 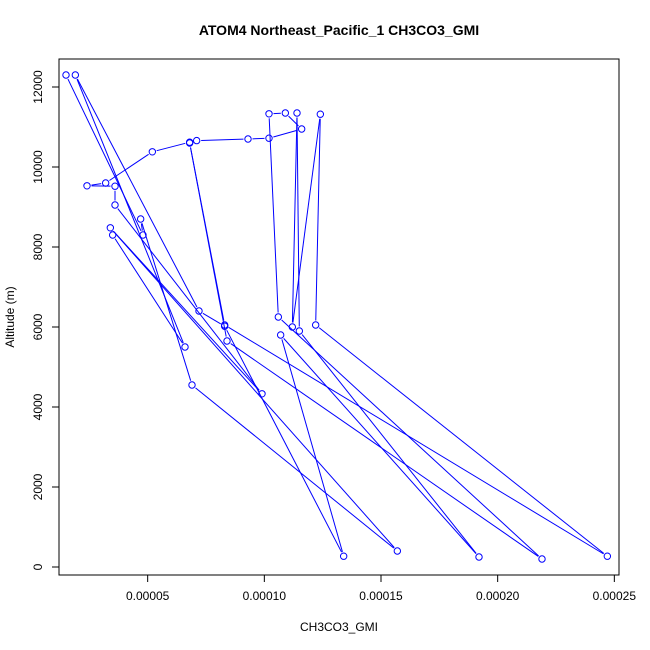 What do you see at coordinates (381, 588) in the screenshot?
I see `x-axis: 0.00005 0.00010 0.00015 0.00020 0.00025` at bounding box center [381, 588].